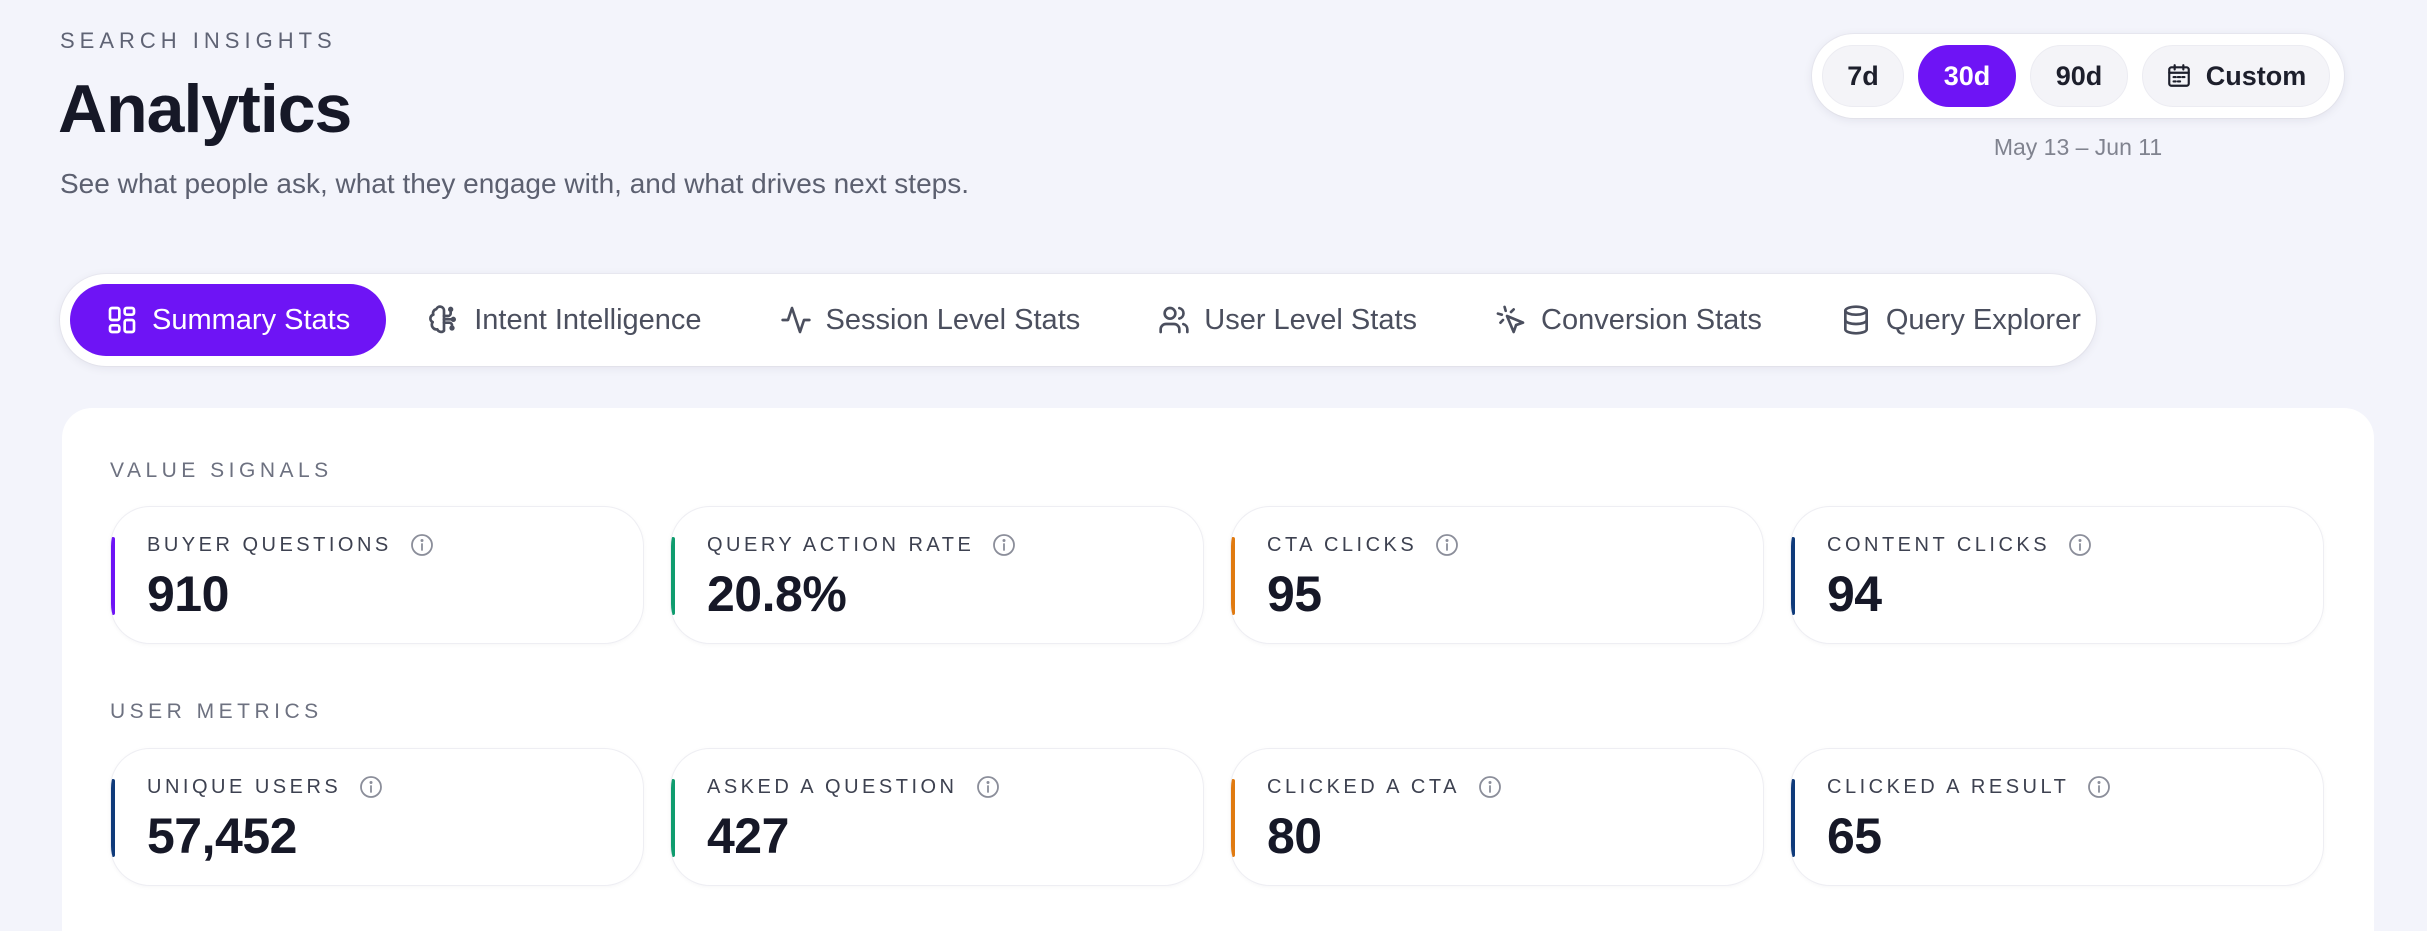 This screenshot has width=2427, height=931. What do you see at coordinates (777, 594) in the screenshot?
I see `card-value: 20.8%` at bounding box center [777, 594].